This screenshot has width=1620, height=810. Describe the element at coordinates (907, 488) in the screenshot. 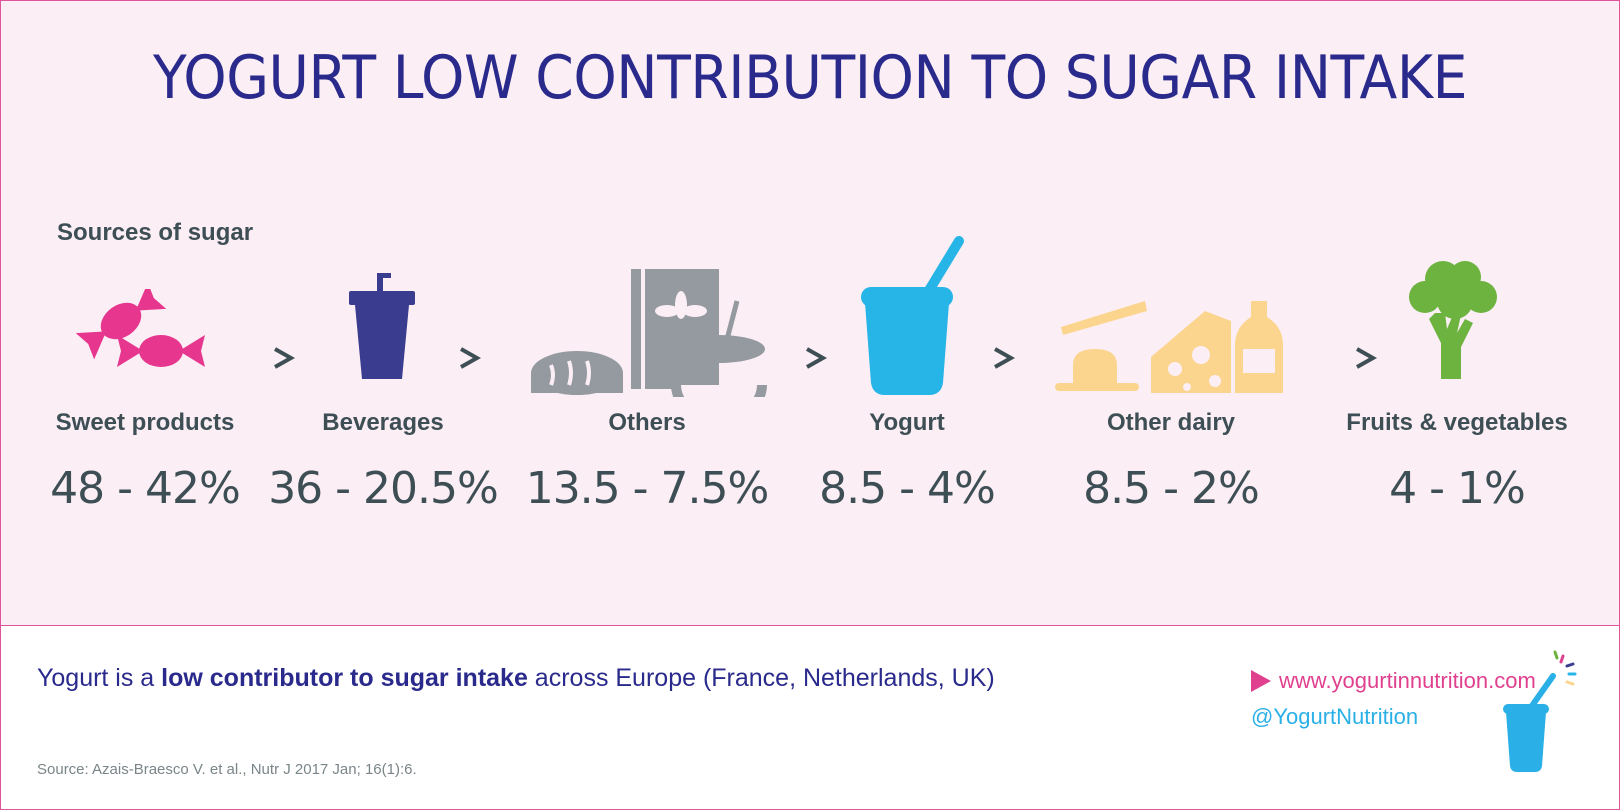

I see `category-value-yogurt: 8.5 - 4%` at that location.